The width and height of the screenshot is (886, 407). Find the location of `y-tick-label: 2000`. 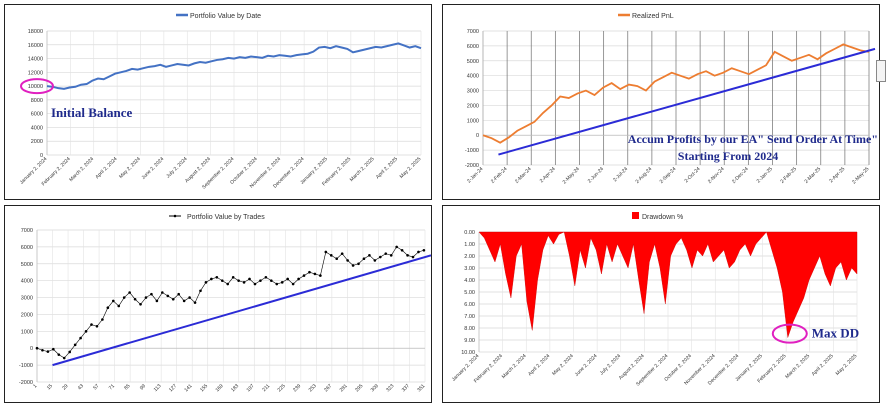

y-tick-label: 2000 is located at coordinates (37, 142).